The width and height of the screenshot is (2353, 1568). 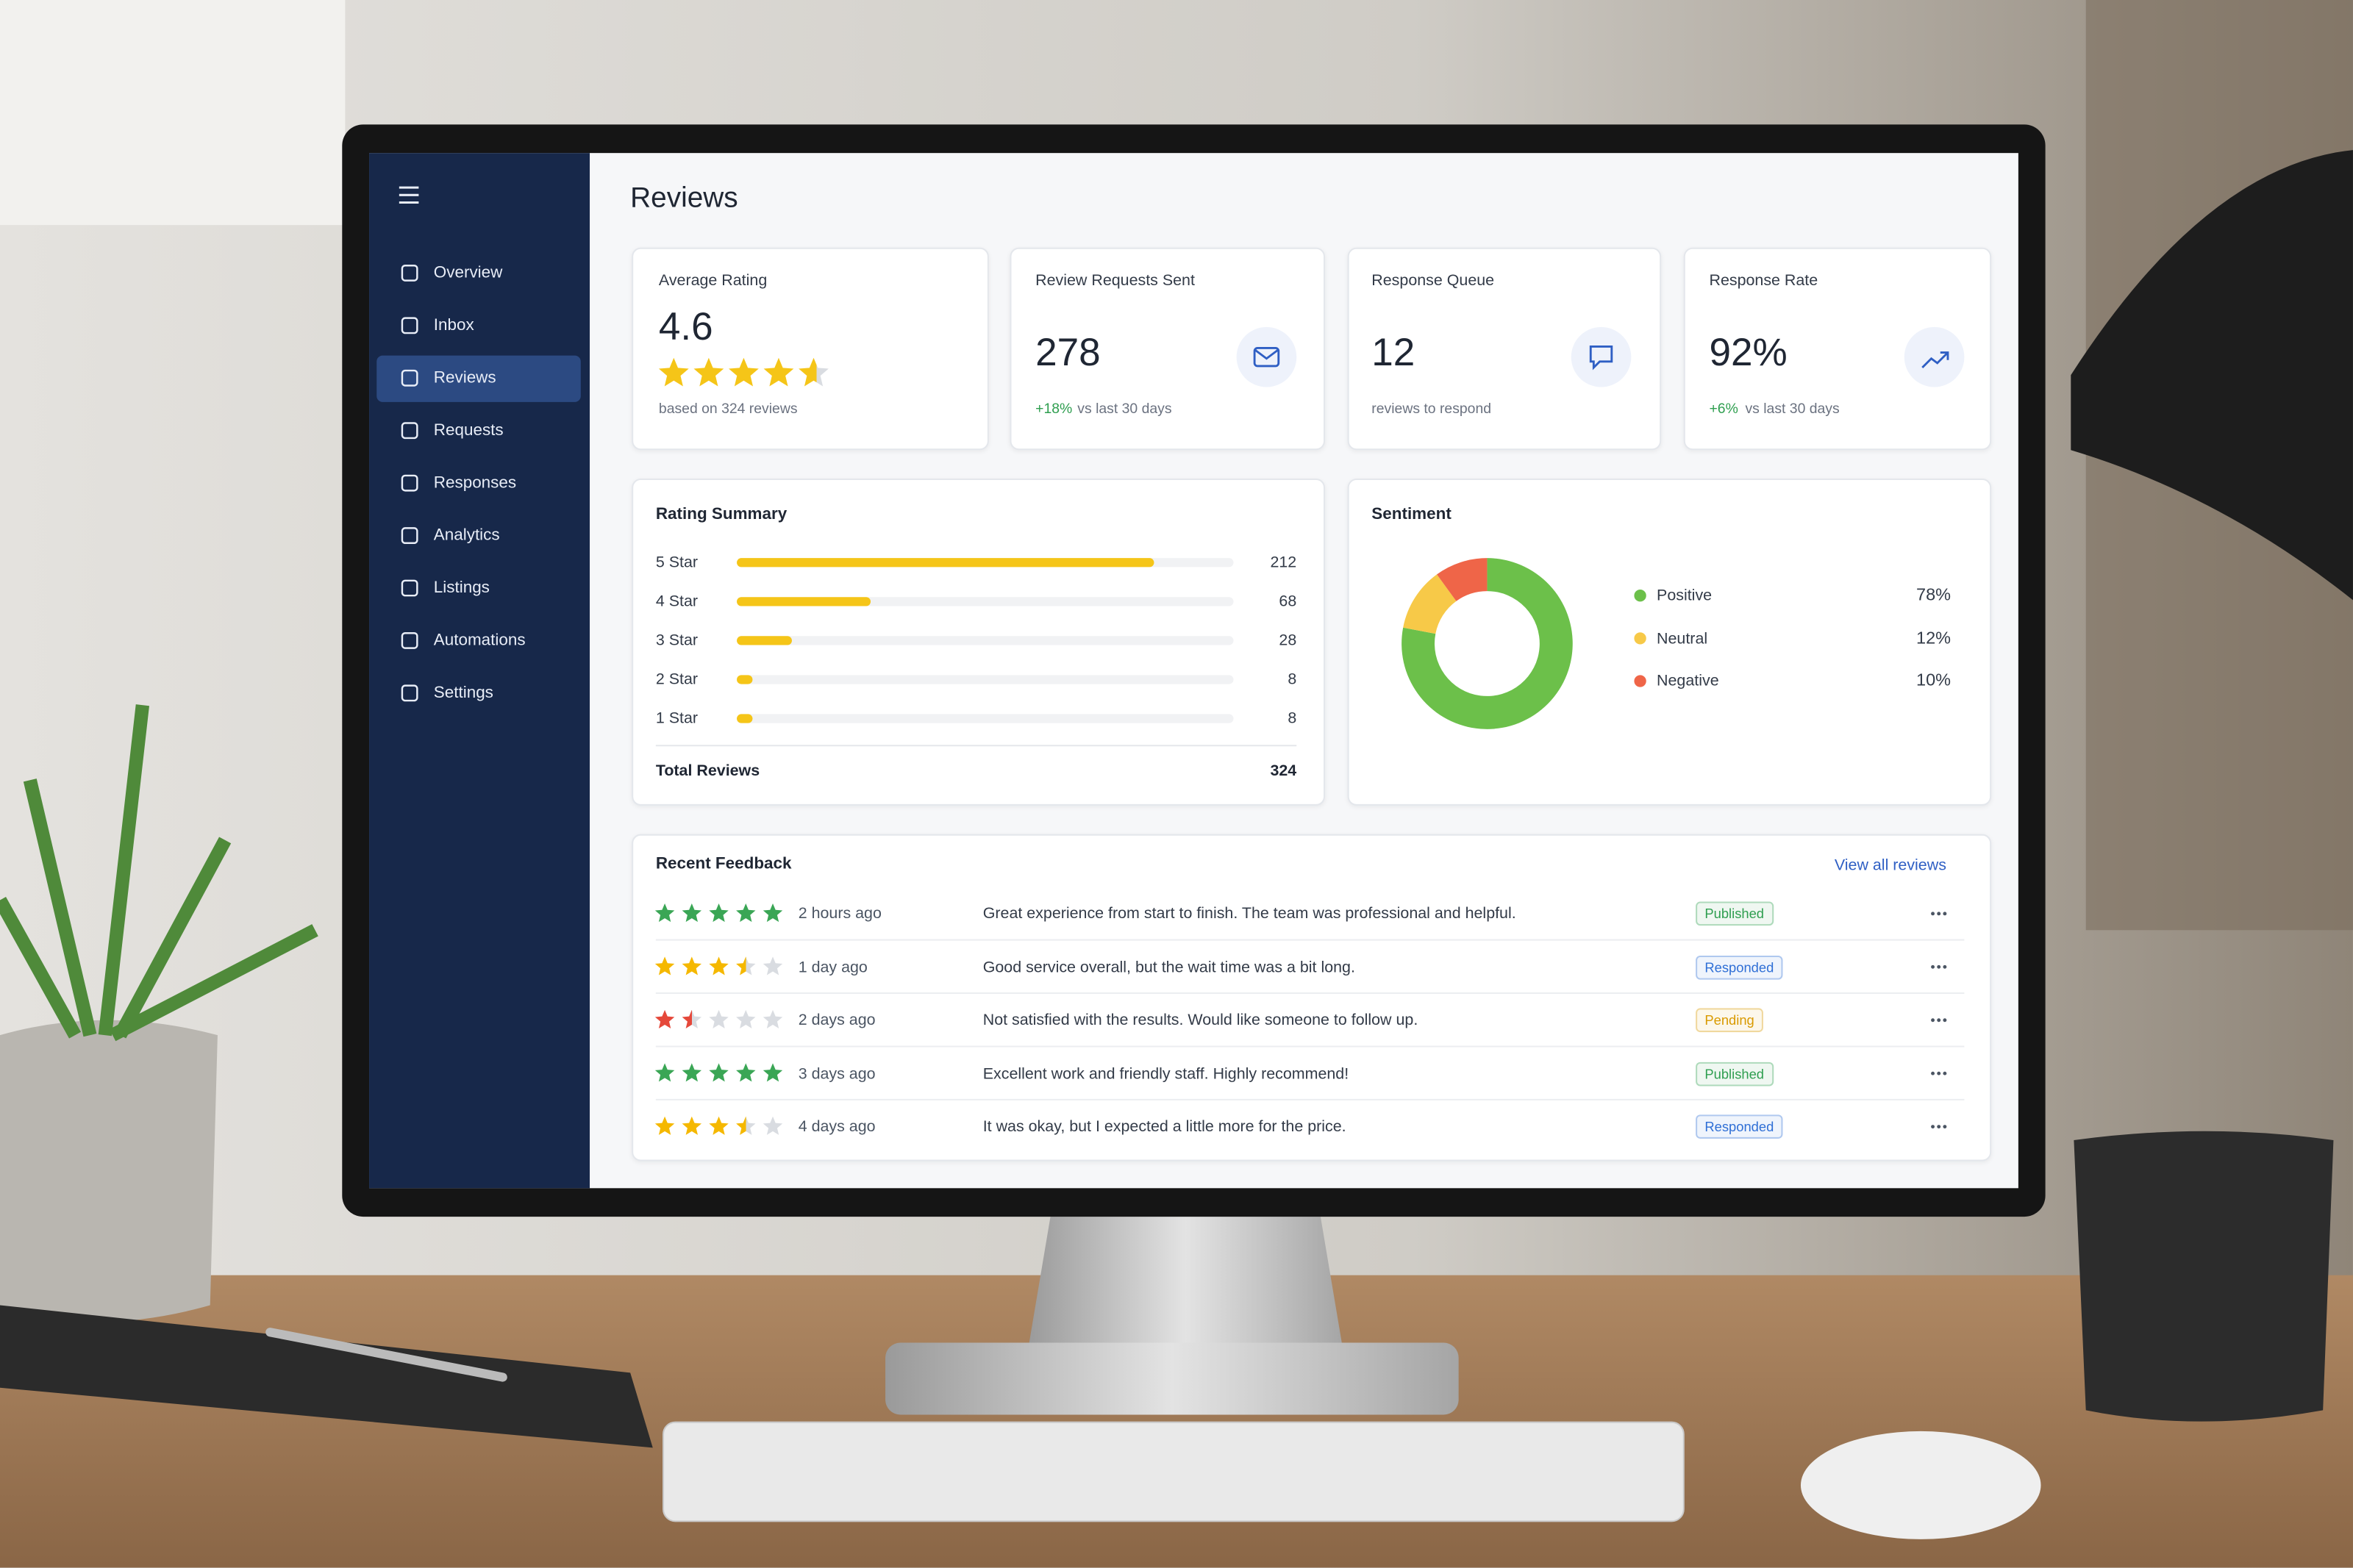 What do you see at coordinates (1115, 280) in the screenshot?
I see `kpi-label: Review Requests Sent` at bounding box center [1115, 280].